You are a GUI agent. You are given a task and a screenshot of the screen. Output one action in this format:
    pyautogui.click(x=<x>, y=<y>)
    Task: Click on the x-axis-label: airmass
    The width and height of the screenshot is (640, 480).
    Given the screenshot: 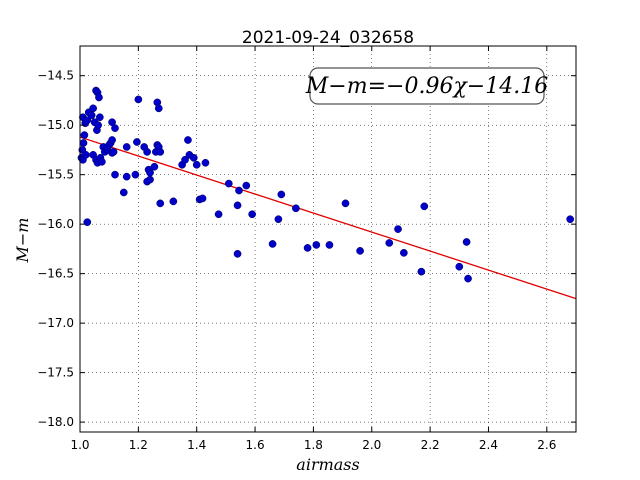 What is the action you would take?
    pyautogui.click(x=327, y=464)
    